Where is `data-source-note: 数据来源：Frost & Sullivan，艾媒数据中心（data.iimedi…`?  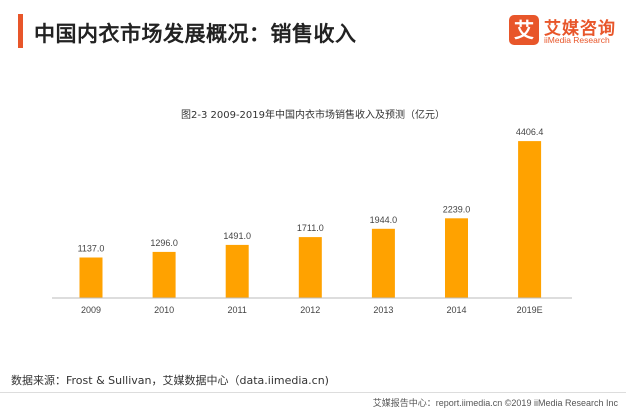
data-source-note: 数据来源：Frost & Sullivan，艾媒数据中心（data.iimedi… is located at coordinates (170, 380).